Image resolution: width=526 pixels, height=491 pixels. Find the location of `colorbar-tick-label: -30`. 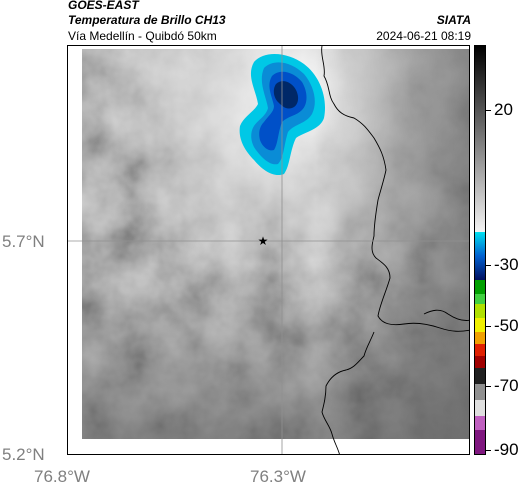

colorbar-tick-label: -30 is located at coordinates (506, 264).